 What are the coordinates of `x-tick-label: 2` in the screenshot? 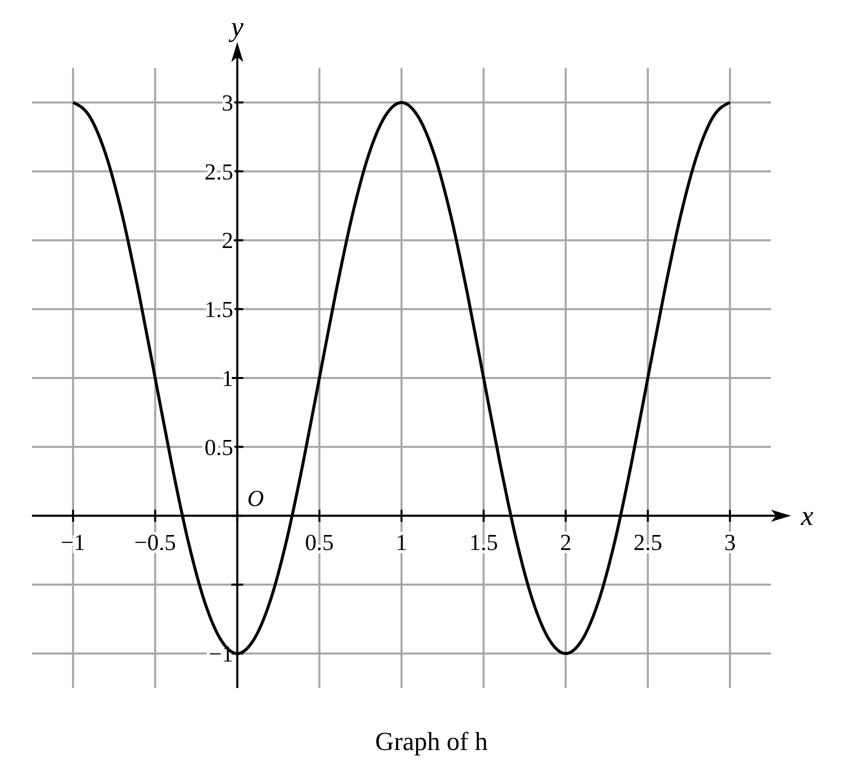 It's located at (566, 542).